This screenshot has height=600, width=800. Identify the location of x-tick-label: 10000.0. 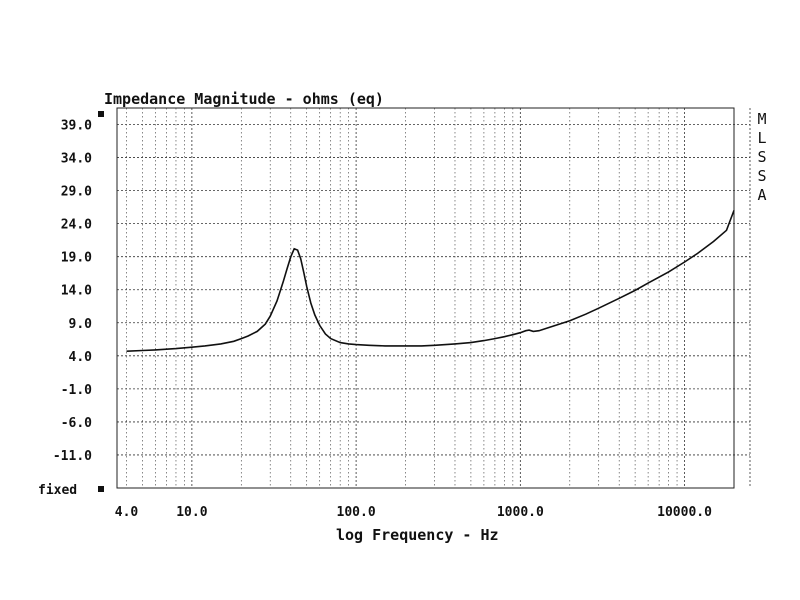
(684, 512).